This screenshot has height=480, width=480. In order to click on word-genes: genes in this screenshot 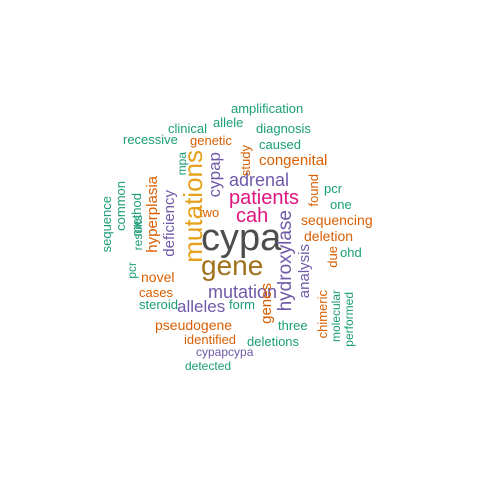, I will do `click(266, 303)`.